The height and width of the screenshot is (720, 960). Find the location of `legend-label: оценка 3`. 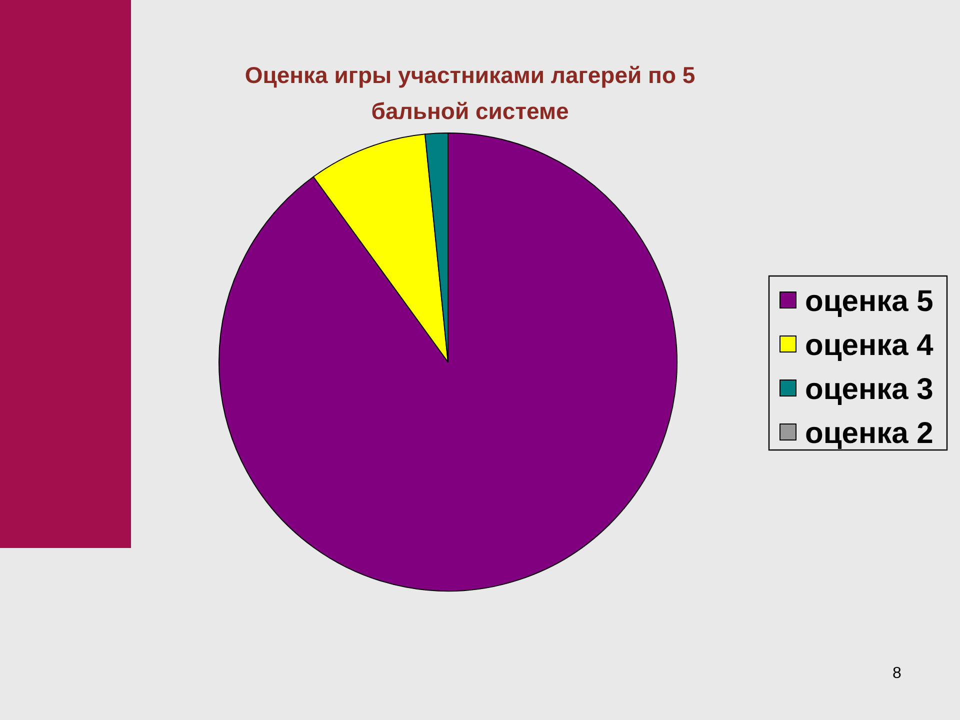

legend-label: оценка 3 is located at coordinates (869, 389).